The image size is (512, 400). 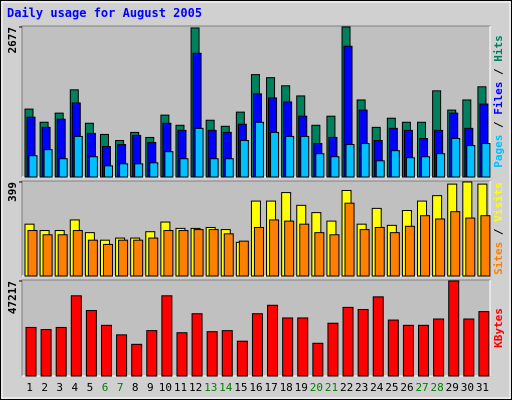 What do you see at coordinates (120, 387) in the screenshot?
I see `x-tick-label: 7` at bounding box center [120, 387].